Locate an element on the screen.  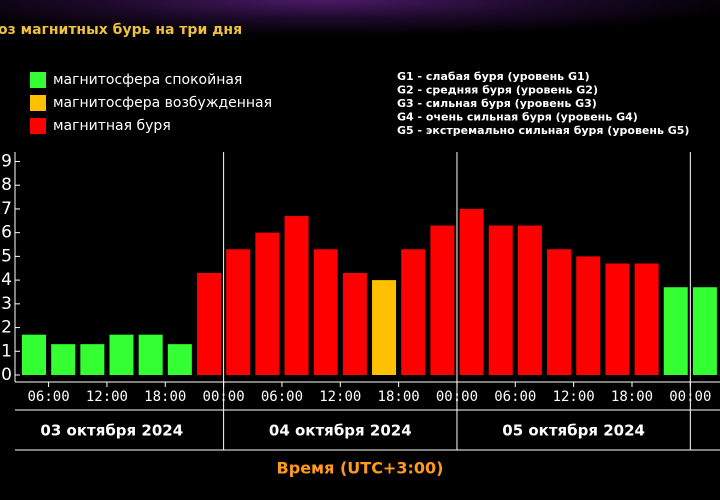
scale-note: G1 - слабая буря (уровень G1) is located at coordinates (493, 76).